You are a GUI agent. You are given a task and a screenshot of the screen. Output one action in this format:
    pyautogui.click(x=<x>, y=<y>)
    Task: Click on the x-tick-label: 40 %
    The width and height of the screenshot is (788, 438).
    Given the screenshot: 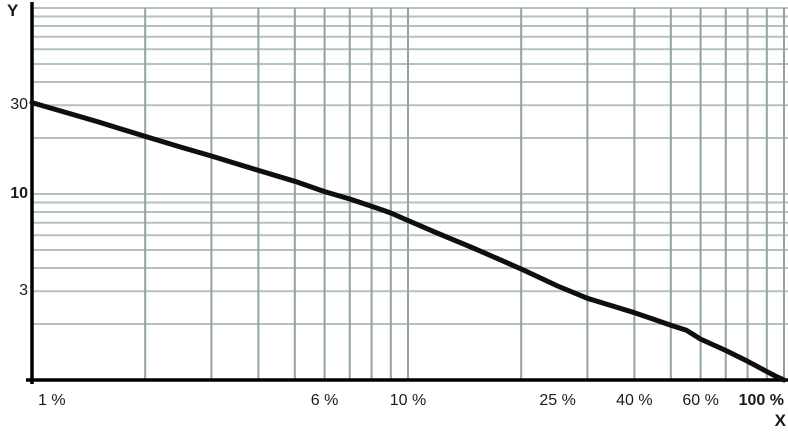 What is the action you would take?
    pyautogui.click(x=634, y=400)
    